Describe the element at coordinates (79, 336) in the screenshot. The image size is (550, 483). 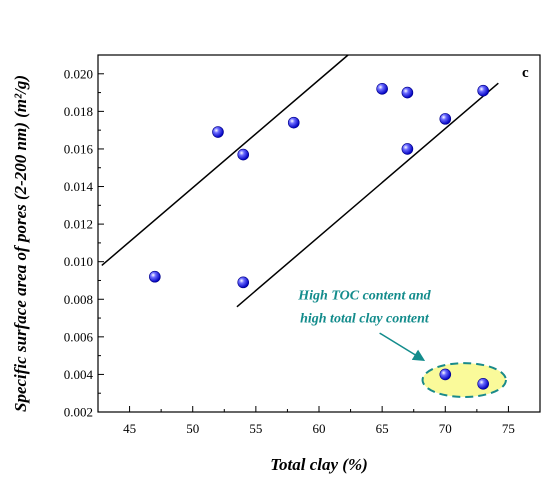
I see `y-tick-label: 0.006` at that location.